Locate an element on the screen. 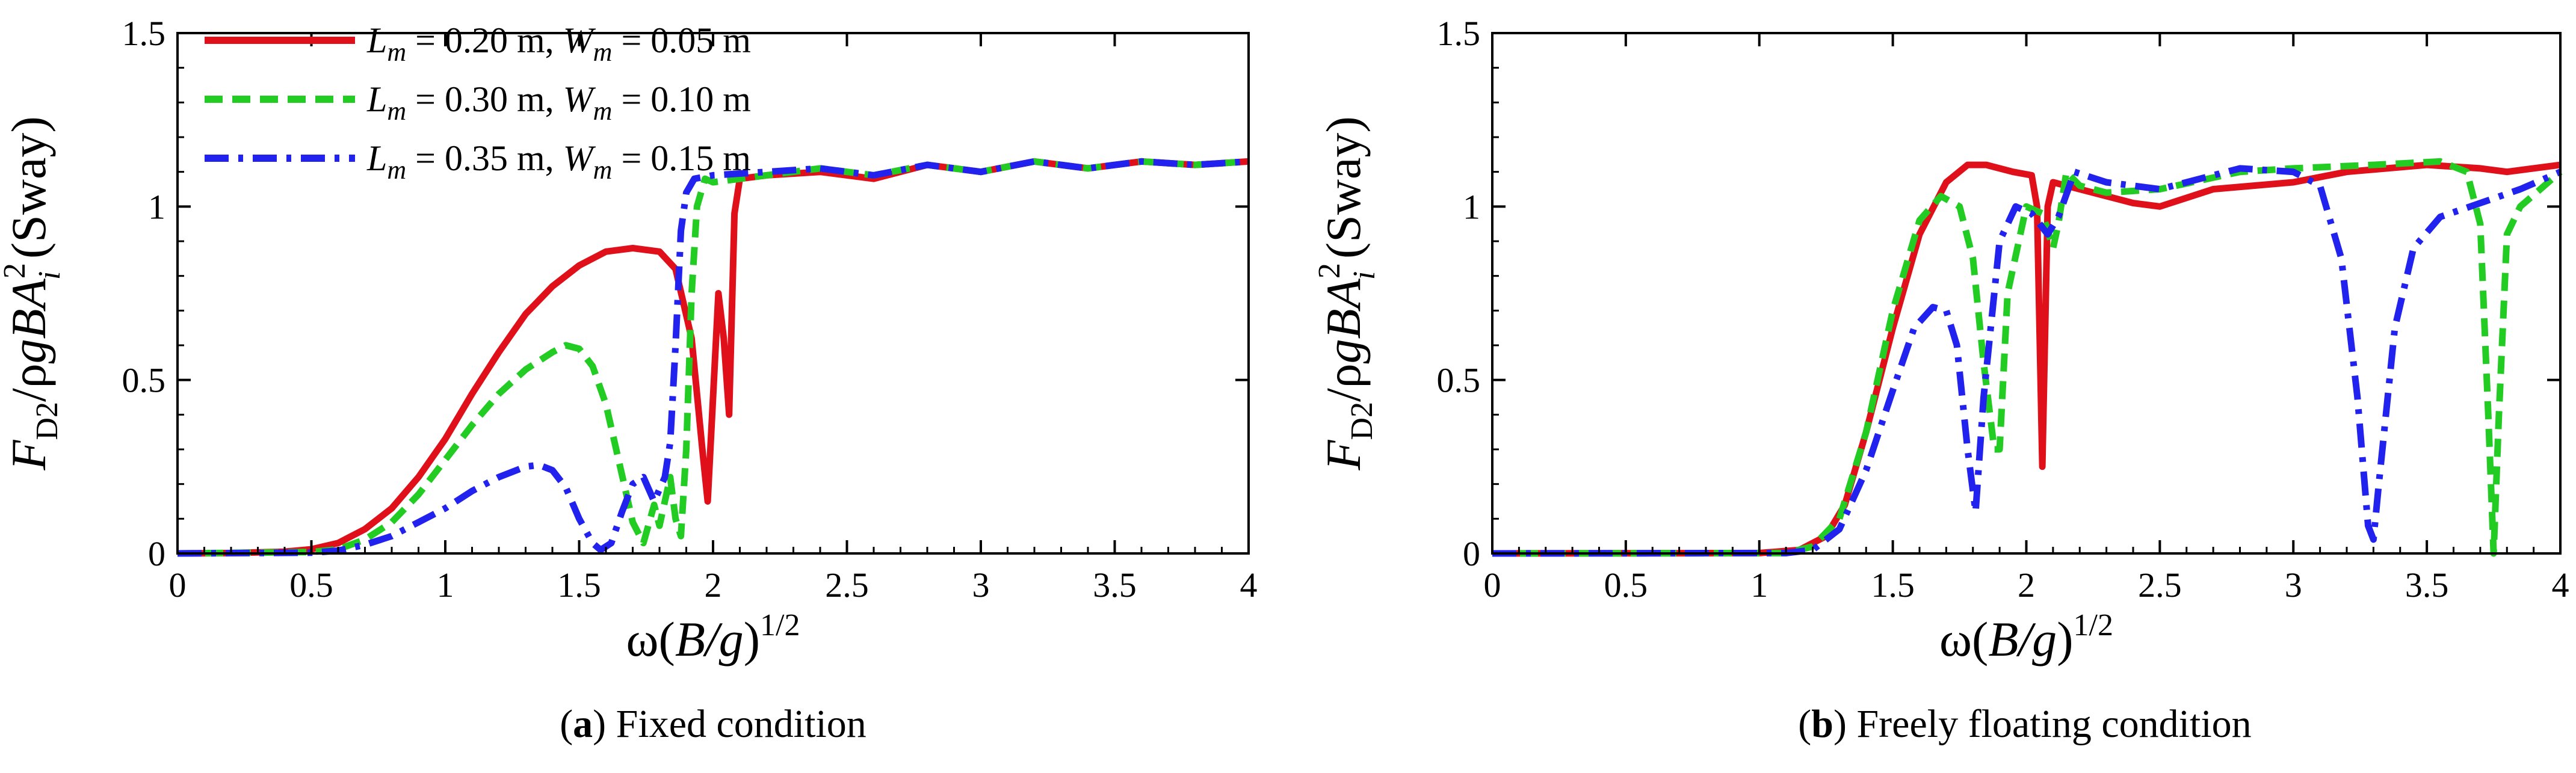  panel-caption: (a) Fixed condition is located at coordinates (713, 724).